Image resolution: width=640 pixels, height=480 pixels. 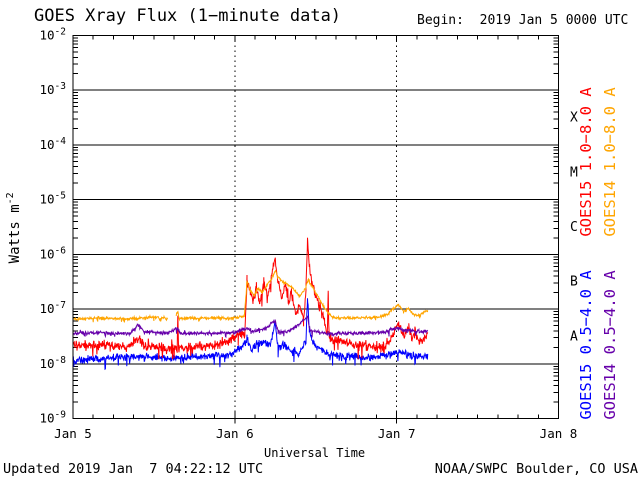 What do you see at coordinates (574, 118) in the screenshot?
I see `flare-class-label: X` at bounding box center [574, 118].